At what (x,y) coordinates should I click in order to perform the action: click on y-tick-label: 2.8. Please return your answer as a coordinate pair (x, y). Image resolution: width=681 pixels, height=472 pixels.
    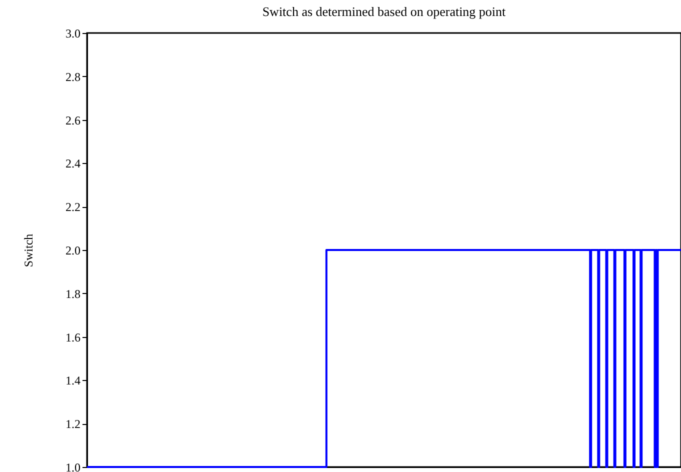
    Looking at the image, I should click on (73, 77).